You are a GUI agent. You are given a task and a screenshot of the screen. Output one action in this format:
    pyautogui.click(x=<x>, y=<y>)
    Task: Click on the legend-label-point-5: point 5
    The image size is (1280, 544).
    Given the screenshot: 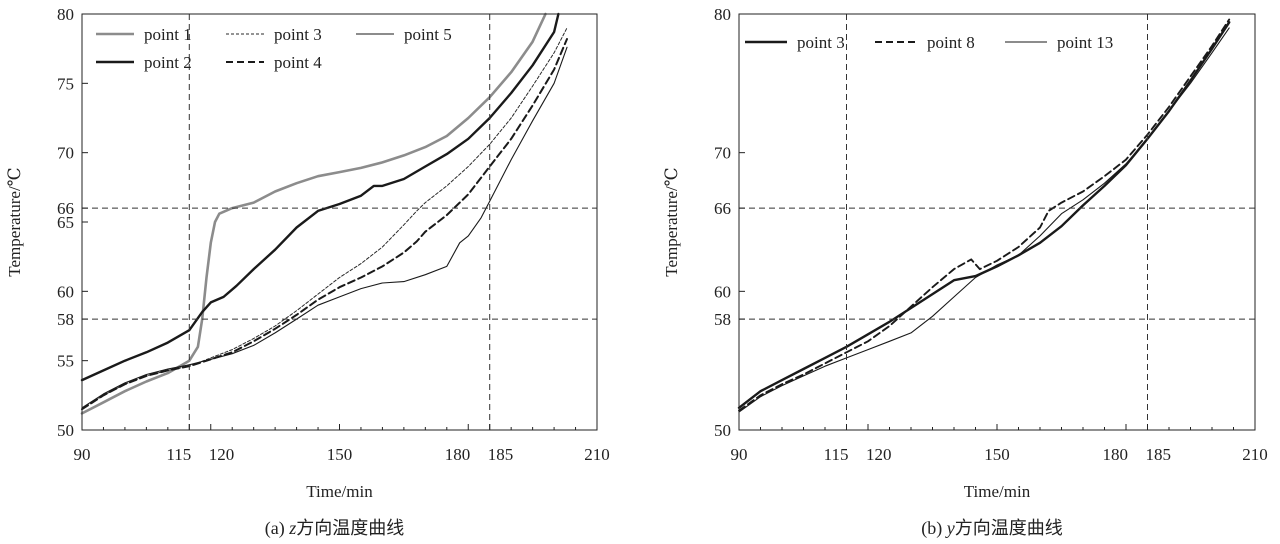 What is the action you would take?
    pyautogui.click(x=428, y=34)
    